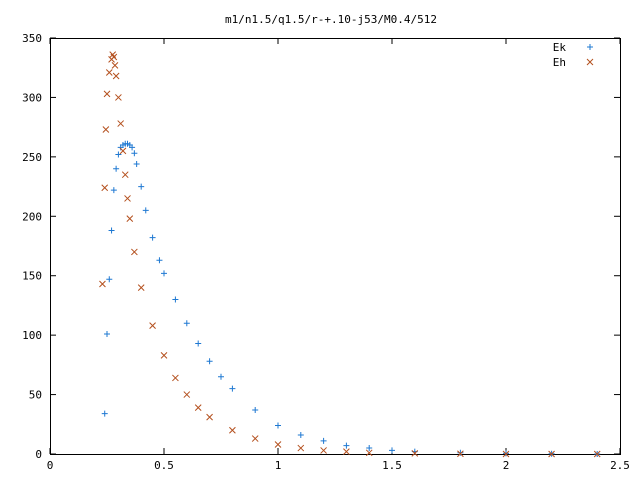  I want to click on x-tick-label: 0.5, so click(164, 465).